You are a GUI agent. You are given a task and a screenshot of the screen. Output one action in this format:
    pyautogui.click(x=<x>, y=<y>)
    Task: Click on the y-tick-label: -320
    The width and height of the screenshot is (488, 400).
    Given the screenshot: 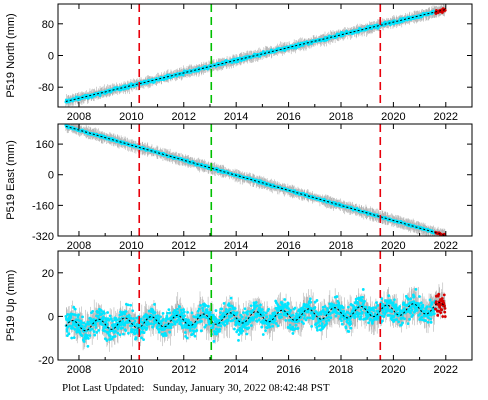 What is the action you would take?
    pyautogui.click(x=43, y=237)
    